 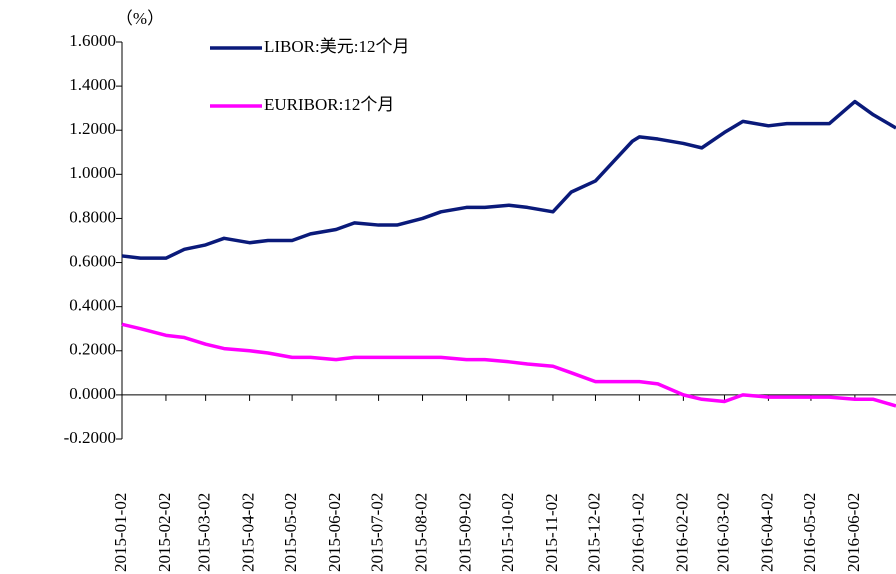 I want to click on y-tick-label: -0.2000, so click(x=90, y=437).